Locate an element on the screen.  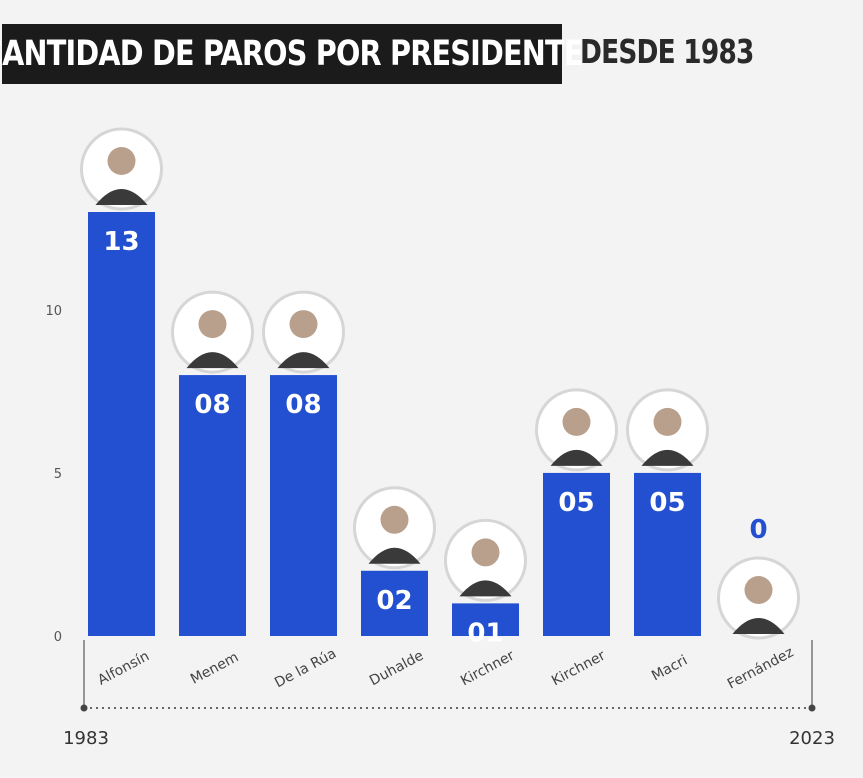
timeline-start-dot is located at coordinates (84, 708).